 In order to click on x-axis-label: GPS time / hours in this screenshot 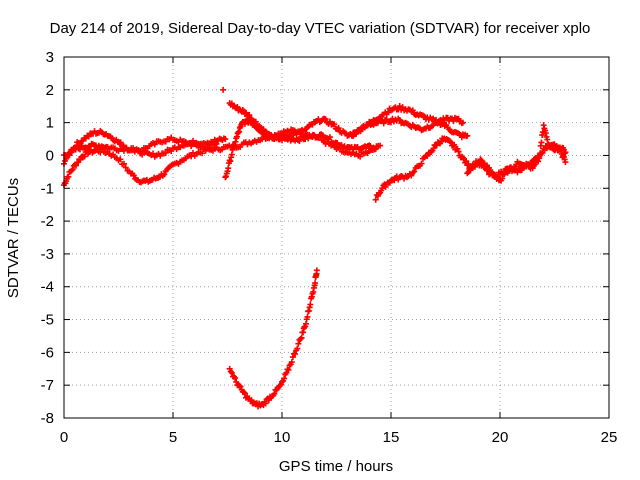, I will do `click(336, 466)`.